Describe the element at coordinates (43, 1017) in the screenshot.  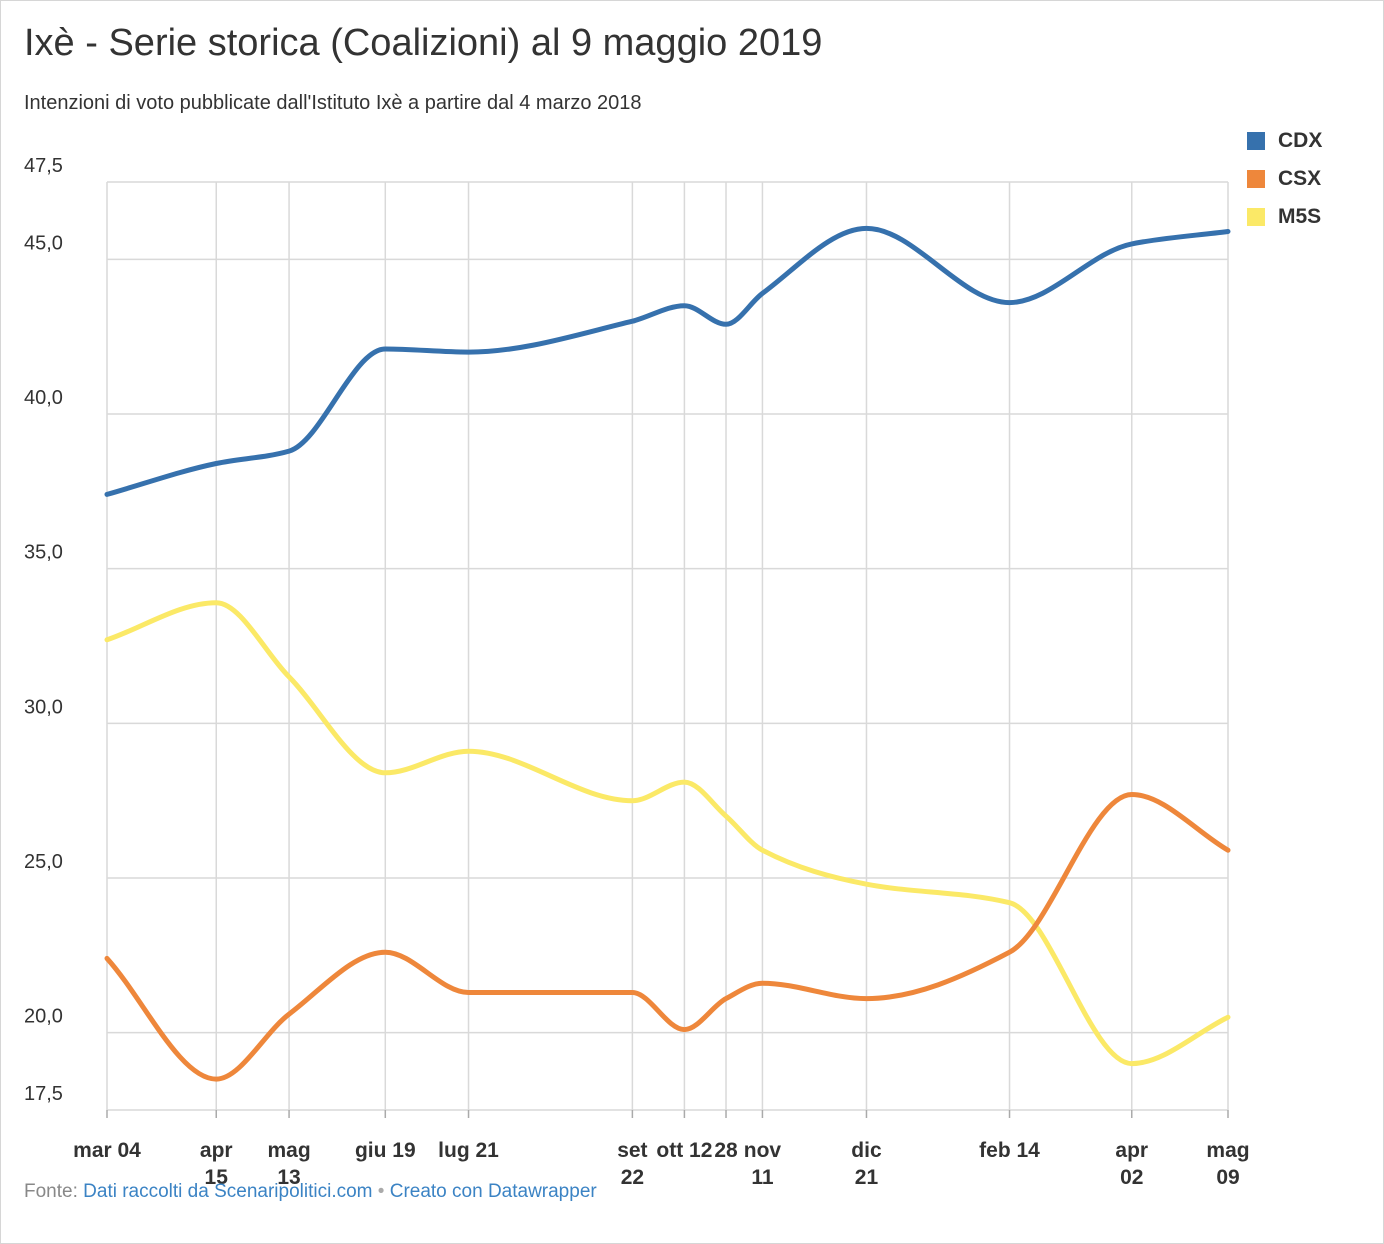
I see `y-tick-label: 20,0` at that location.